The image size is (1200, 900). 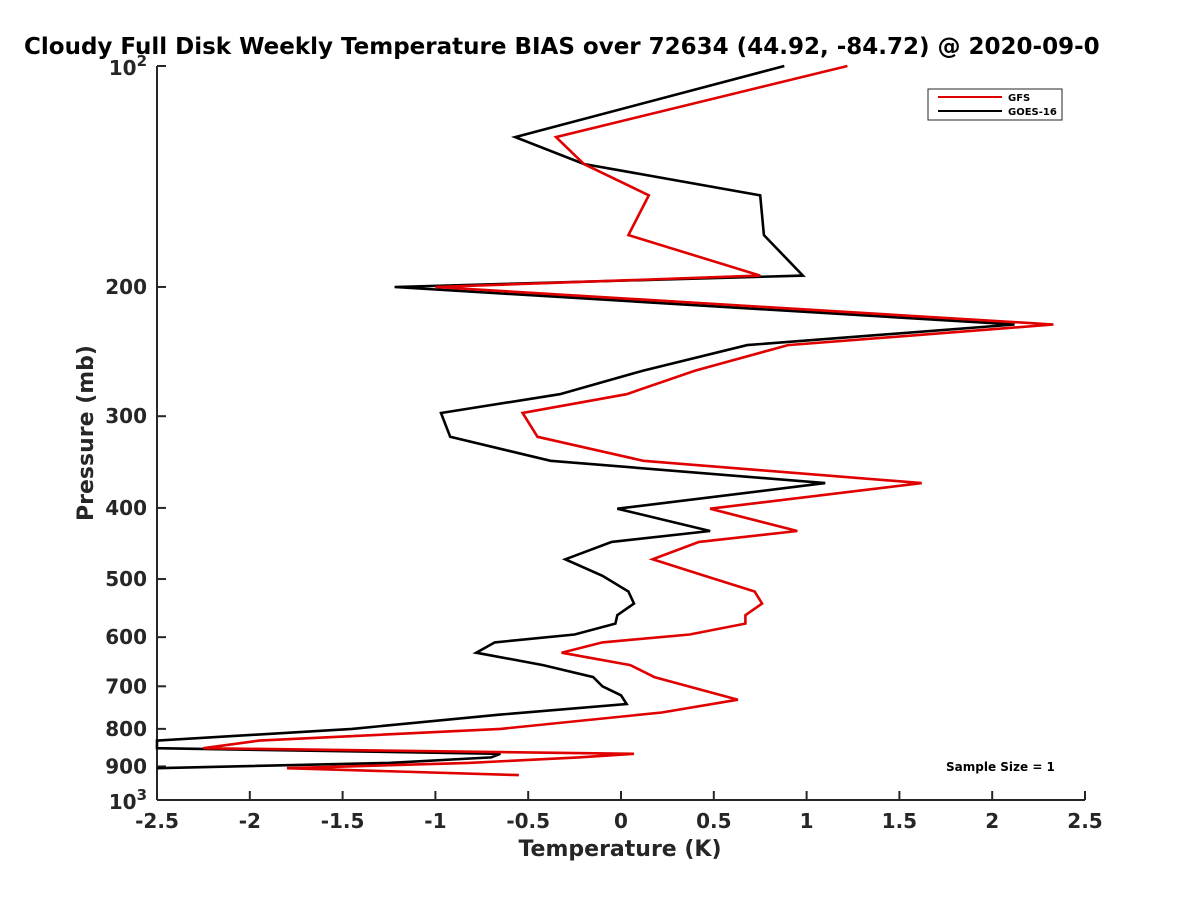 What do you see at coordinates (619, 849) in the screenshot?
I see `x-axis-label: Temperature (K)` at bounding box center [619, 849].